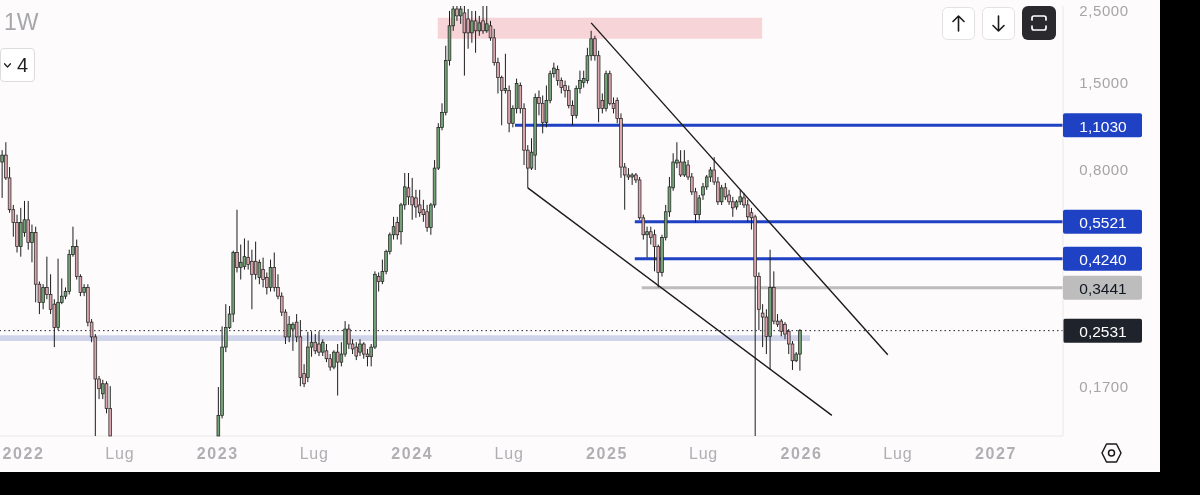 The width and height of the screenshot is (1200, 495). I want to click on data-label: 0,5521, so click(1103, 223).